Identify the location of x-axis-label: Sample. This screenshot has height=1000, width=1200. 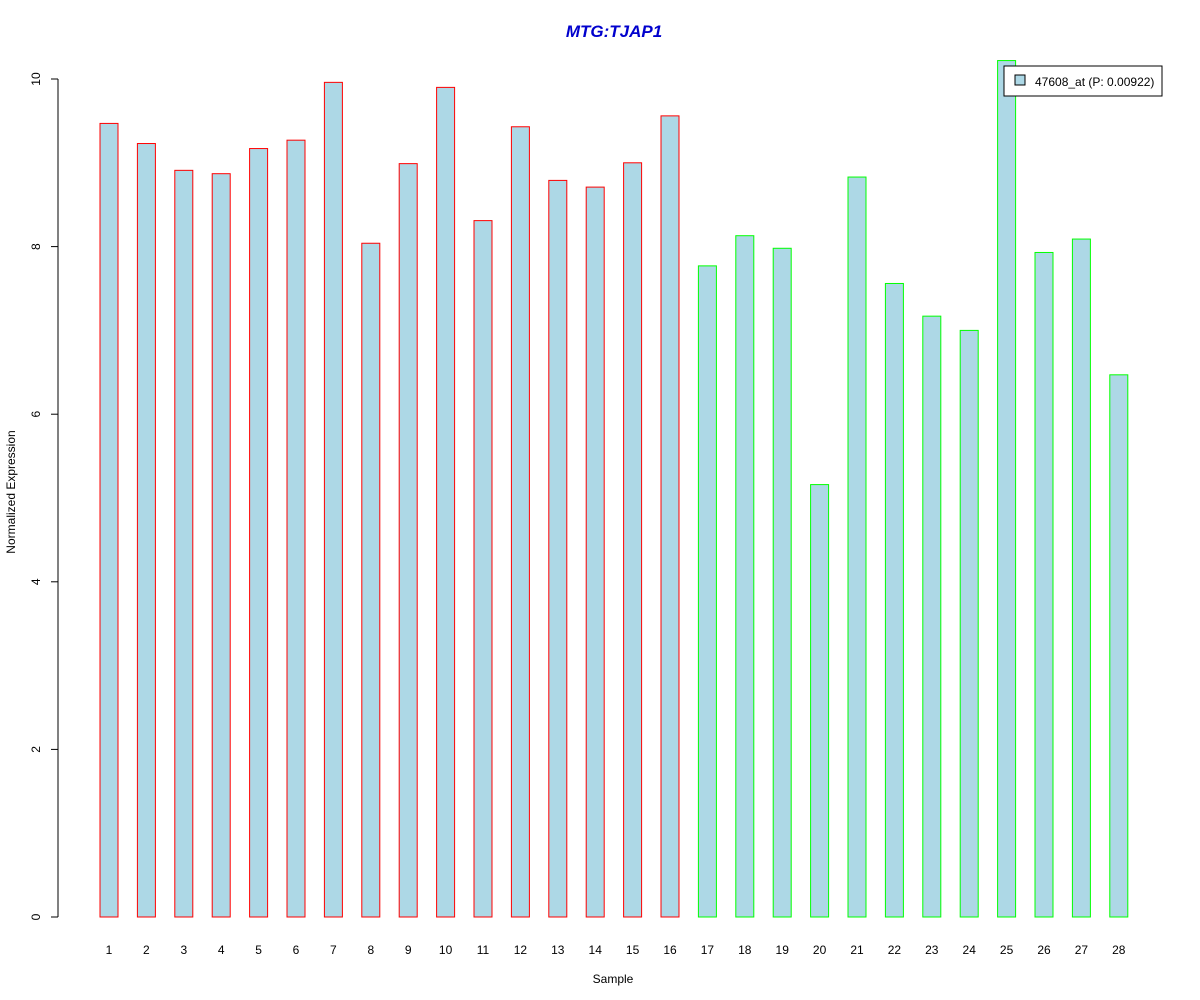
(613, 979).